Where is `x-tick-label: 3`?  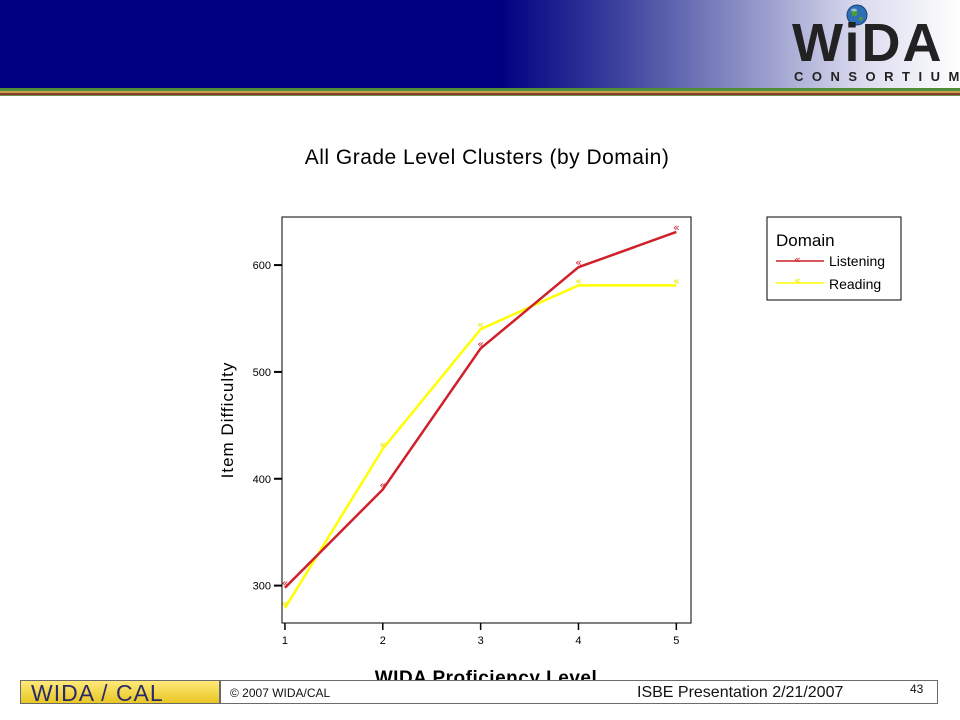
x-tick-label: 3 is located at coordinates (481, 641).